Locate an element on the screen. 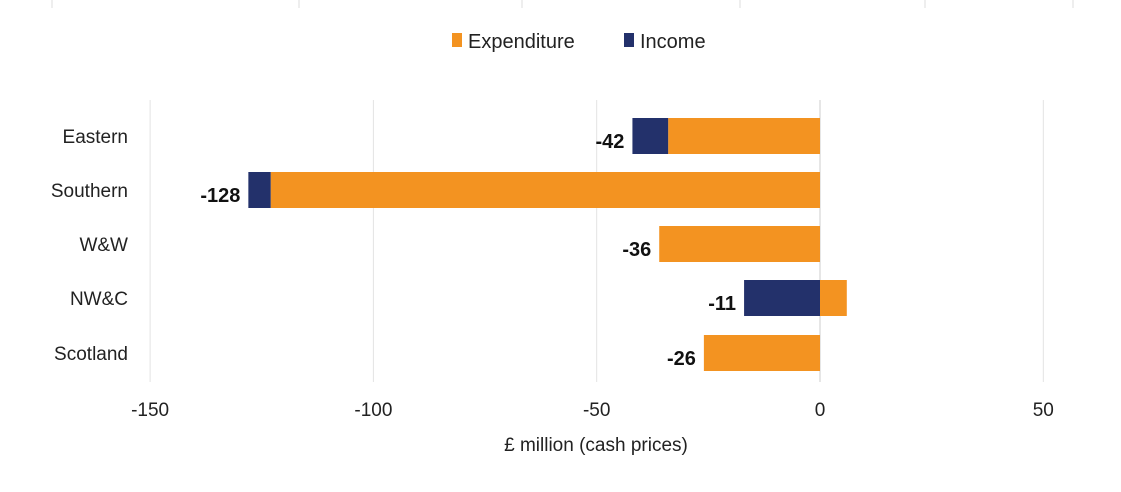 The width and height of the screenshot is (1121, 492). data-label: -26 is located at coordinates (681, 359).